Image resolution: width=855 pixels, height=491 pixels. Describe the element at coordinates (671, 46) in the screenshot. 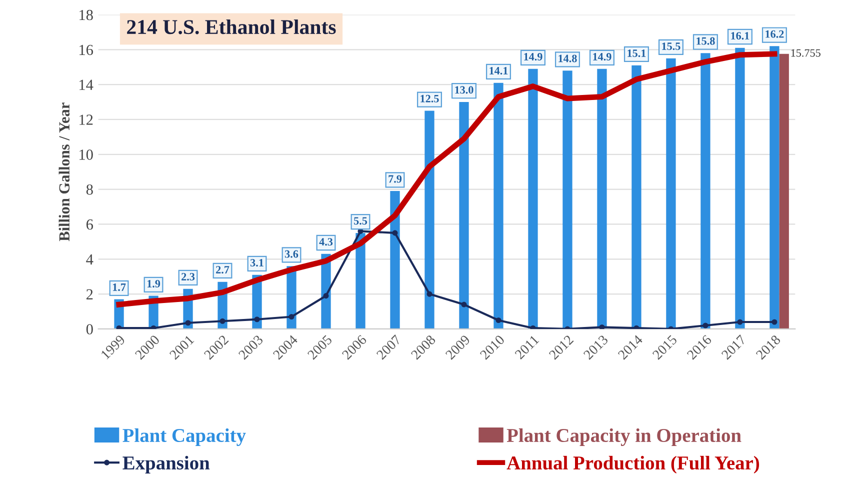

I see `data-label: 15.5` at that location.